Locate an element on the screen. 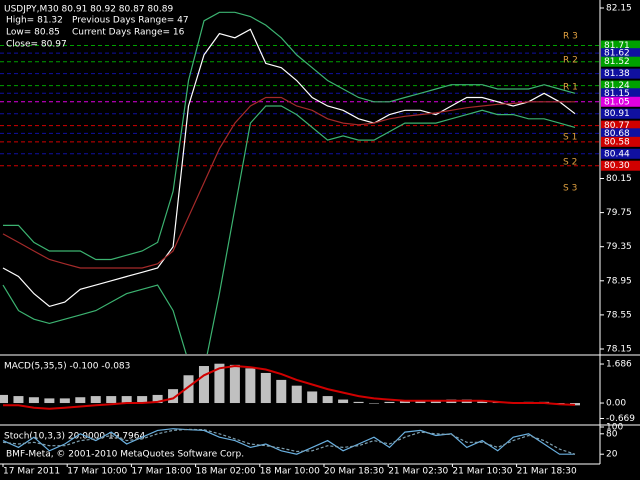 The width and height of the screenshot is (640, 480). low: Low= 80.85 is located at coordinates (33, 33).